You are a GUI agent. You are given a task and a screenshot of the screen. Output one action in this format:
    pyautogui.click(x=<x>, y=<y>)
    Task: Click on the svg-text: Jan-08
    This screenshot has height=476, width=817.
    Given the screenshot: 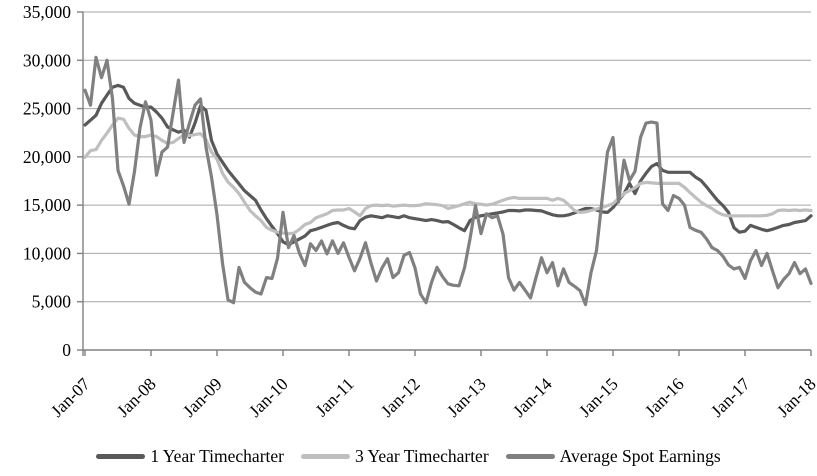 What is the action you would take?
    pyautogui.click(x=136, y=397)
    